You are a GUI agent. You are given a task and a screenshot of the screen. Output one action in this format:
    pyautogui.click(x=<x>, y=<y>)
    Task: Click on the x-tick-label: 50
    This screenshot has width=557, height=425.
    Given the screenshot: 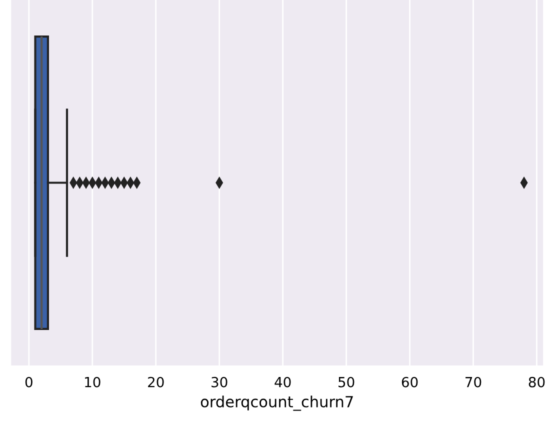 What is the action you would take?
    pyautogui.click(x=346, y=382)
    